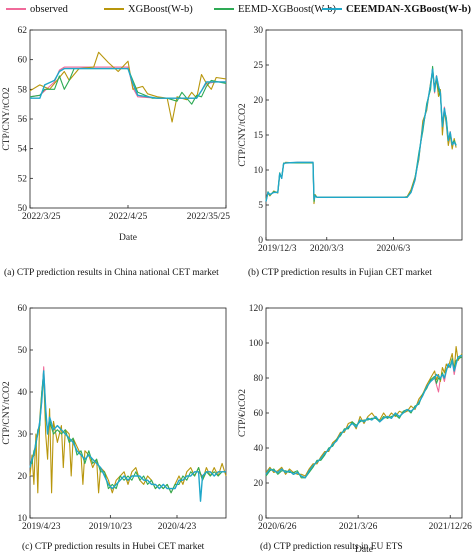  What do you see at coordinates (23, 120) in the screenshot?
I see `y-tick-label-a-3: 56` at bounding box center [23, 120].